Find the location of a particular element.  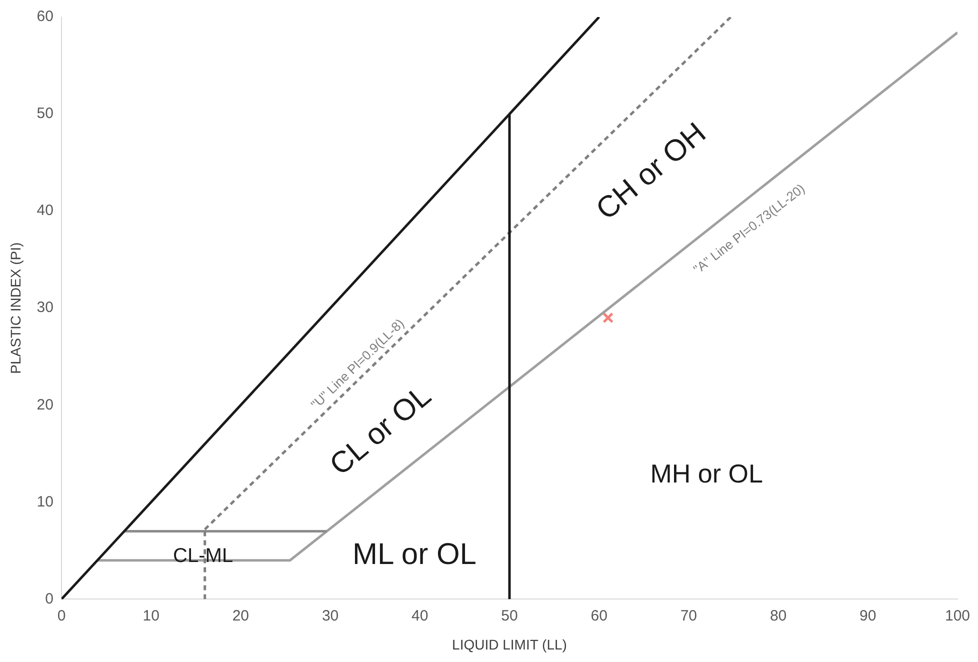

annotation: ML or OL is located at coordinates (414, 554).